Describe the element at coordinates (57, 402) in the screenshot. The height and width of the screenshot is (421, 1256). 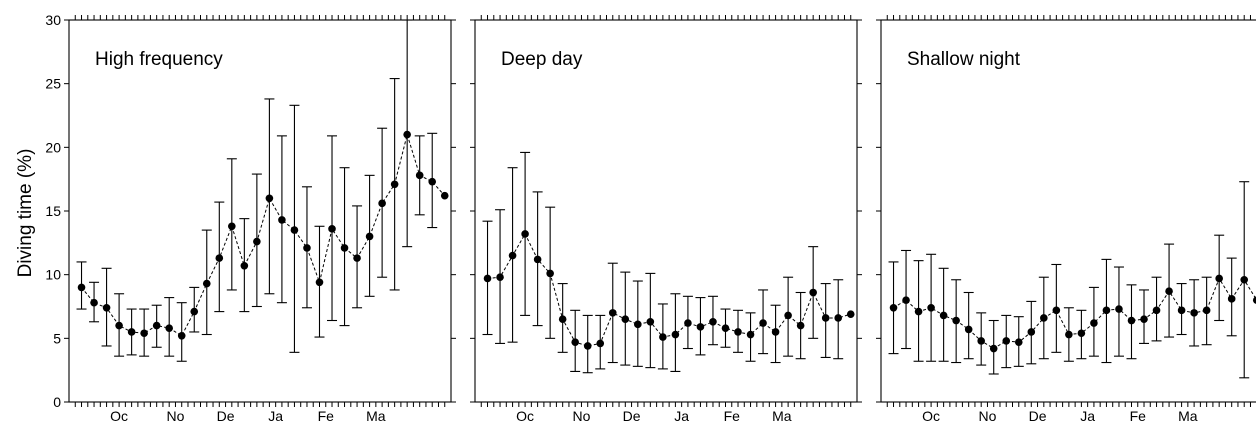
I see `y-tick-label: 0` at that location.